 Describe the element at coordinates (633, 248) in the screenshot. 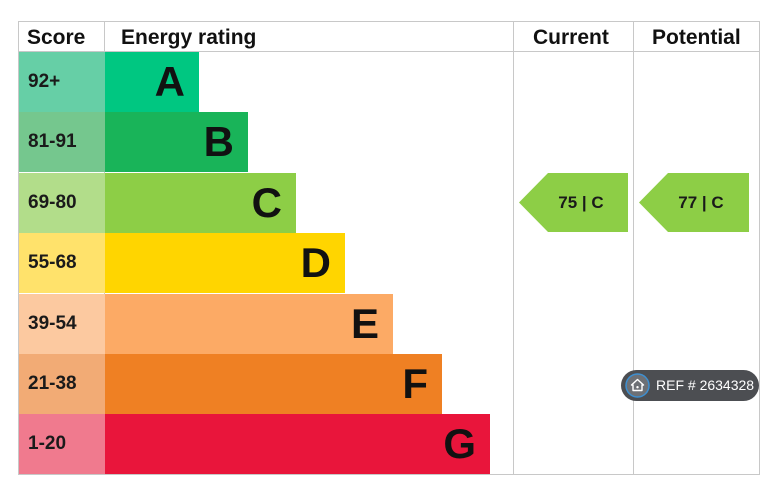

I see `current-column-divider` at that location.